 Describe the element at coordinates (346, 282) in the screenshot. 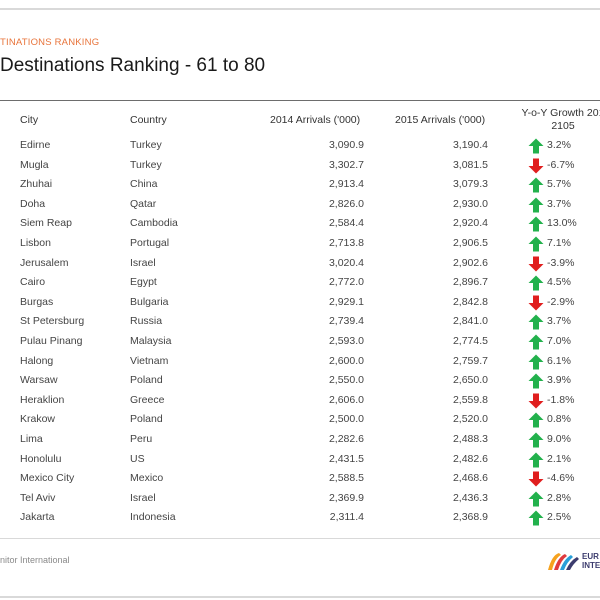

I see `arrivals-2014-cell: 2,772.0` at that location.